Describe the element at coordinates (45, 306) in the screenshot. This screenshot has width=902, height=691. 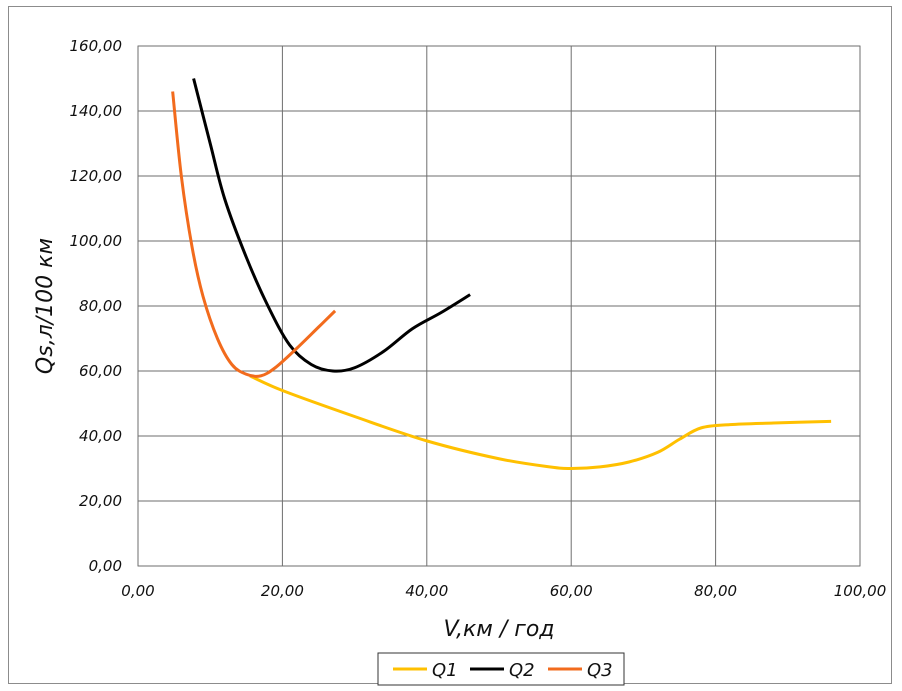
I see `y-axis-title: Qs,л/100 км` at that location.